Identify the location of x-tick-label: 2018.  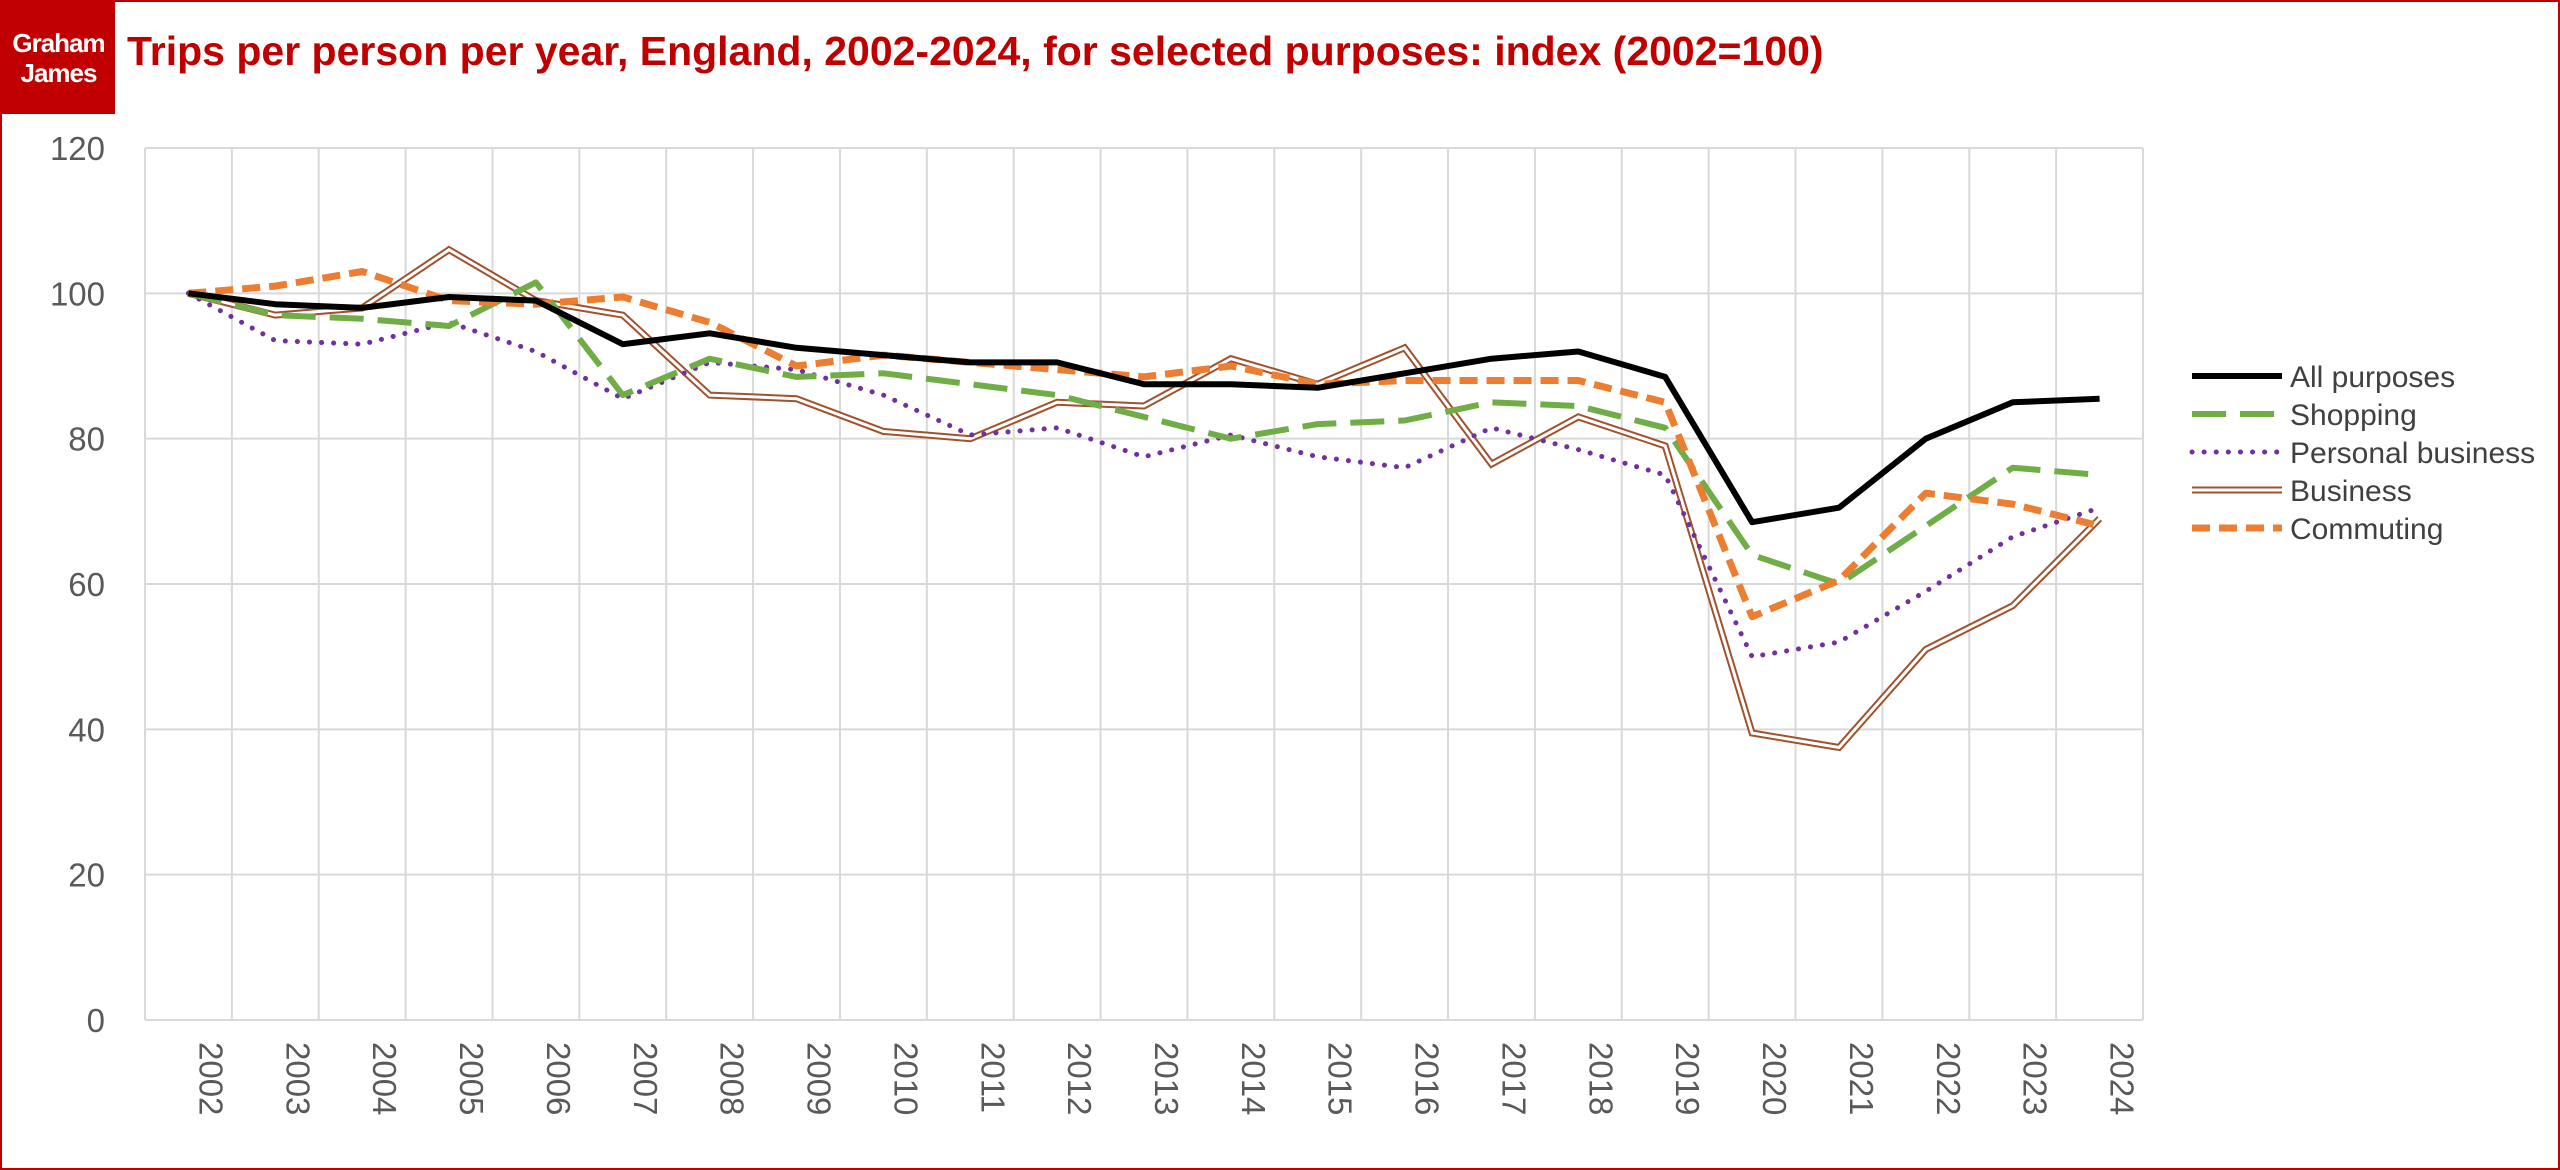
(1600, 1078).